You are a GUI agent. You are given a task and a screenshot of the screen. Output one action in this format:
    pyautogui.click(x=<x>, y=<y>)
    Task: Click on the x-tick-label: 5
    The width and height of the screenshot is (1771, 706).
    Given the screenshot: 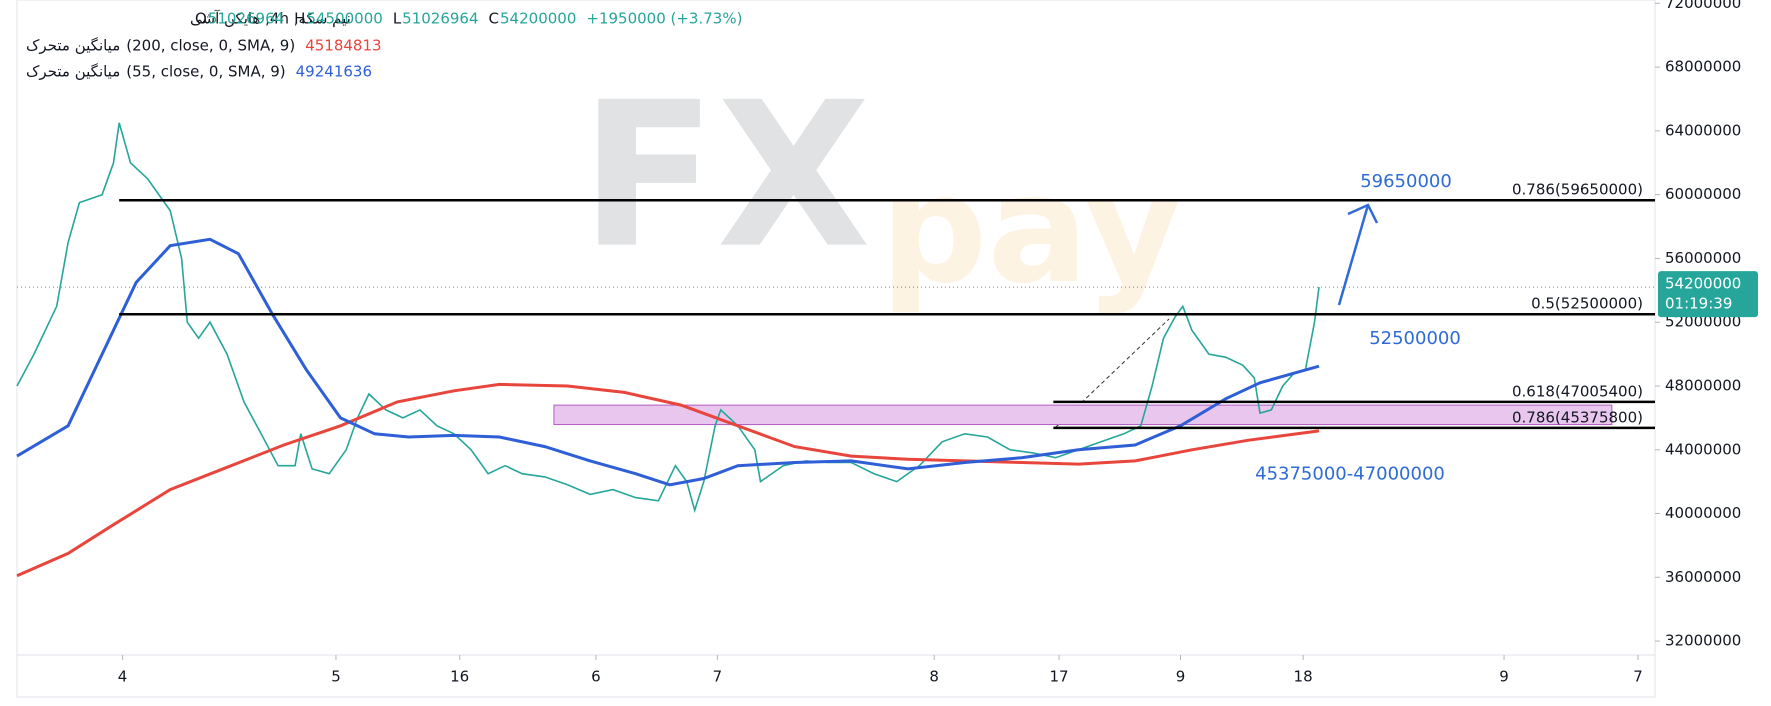 What is the action you would take?
    pyautogui.click(x=336, y=677)
    